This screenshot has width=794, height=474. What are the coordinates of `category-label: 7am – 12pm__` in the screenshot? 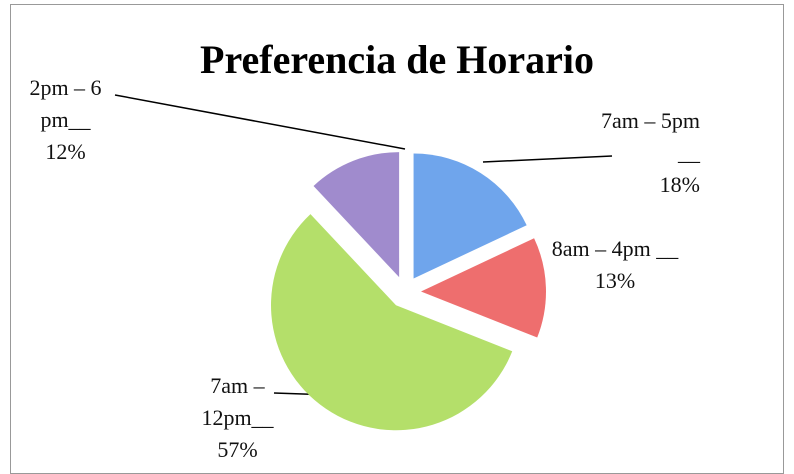 It's located at (237, 401).